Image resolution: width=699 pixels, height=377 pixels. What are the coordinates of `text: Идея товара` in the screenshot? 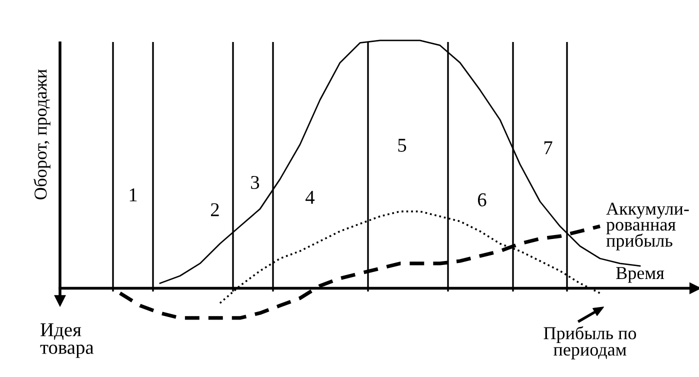 It's located at (67, 340).